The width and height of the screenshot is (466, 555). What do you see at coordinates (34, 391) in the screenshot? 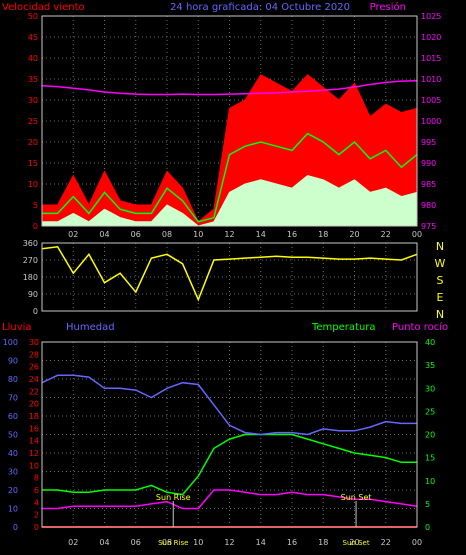
I see `rain-tick-label: 22` at bounding box center [34, 391].